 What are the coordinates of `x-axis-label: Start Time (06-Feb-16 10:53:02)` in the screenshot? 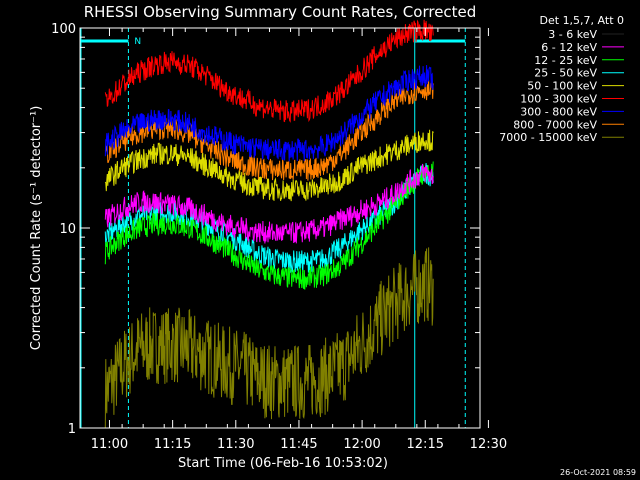 It's located at (283, 463).